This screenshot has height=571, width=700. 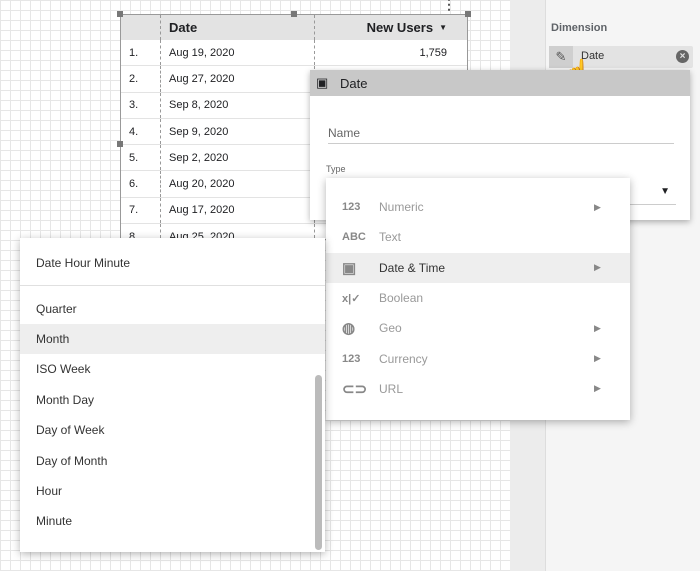 What do you see at coordinates (621, 57) in the screenshot?
I see `dimension-chip: ✎ Date ×` at bounding box center [621, 57].